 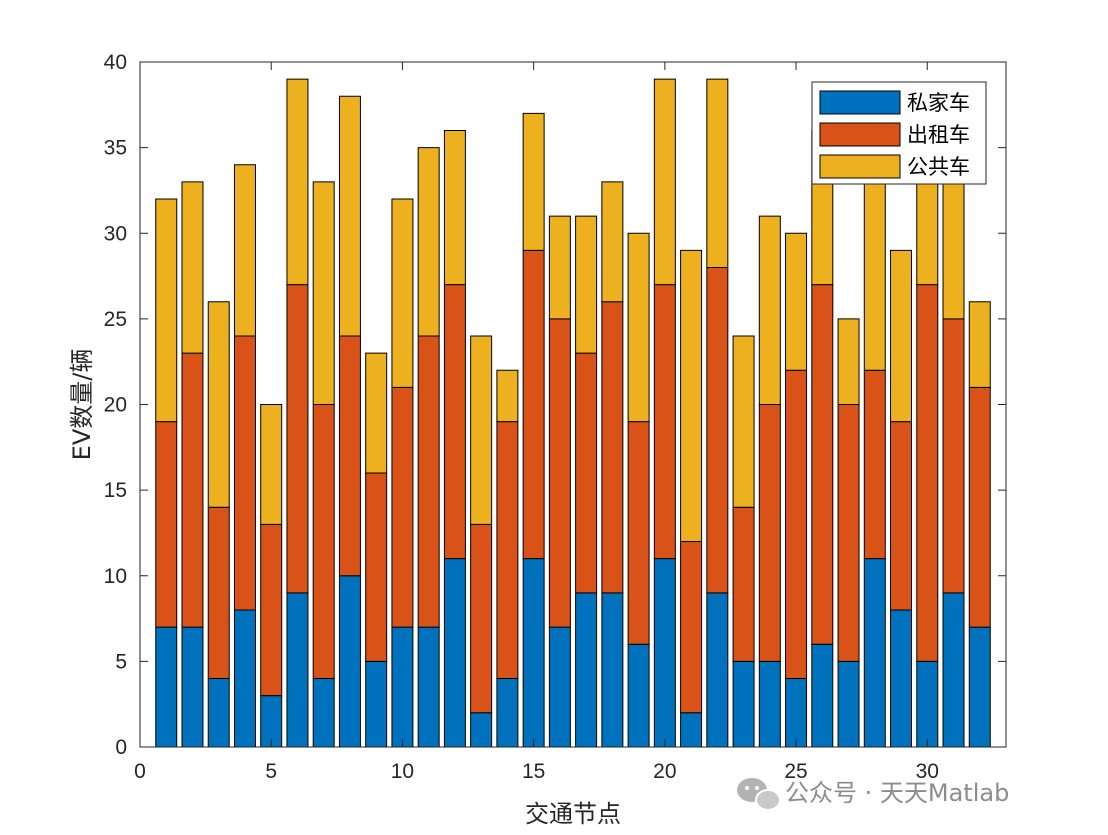 What do you see at coordinates (795, 771) in the screenshot?
I see `x-tick-label: 25` at bounding box center [795, 771].